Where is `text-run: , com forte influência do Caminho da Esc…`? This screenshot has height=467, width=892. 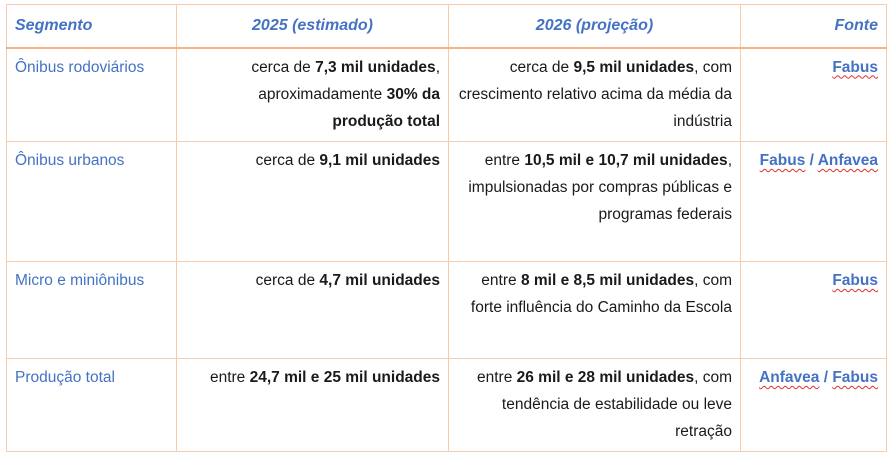
text-run: , com forte influência do Caminho da Esc… is located at coordinates (601, 294).